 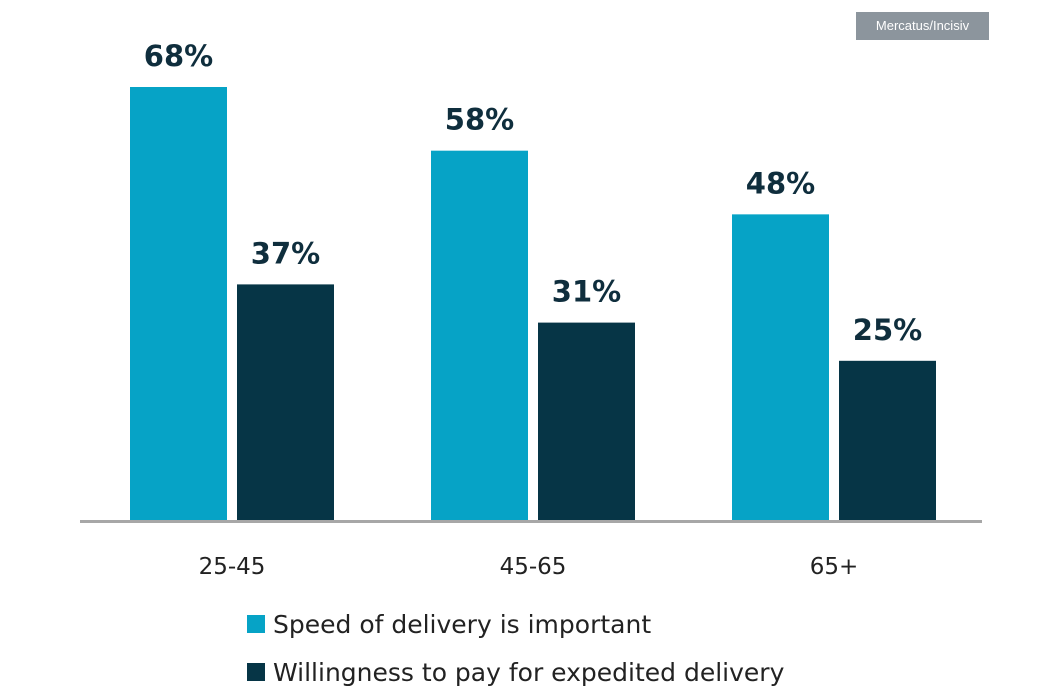 What do you see at coordinates (586, 292) in the screenshot?
I see `data-label-45-65-series-2: 31%` at bounding box center [586, 292].